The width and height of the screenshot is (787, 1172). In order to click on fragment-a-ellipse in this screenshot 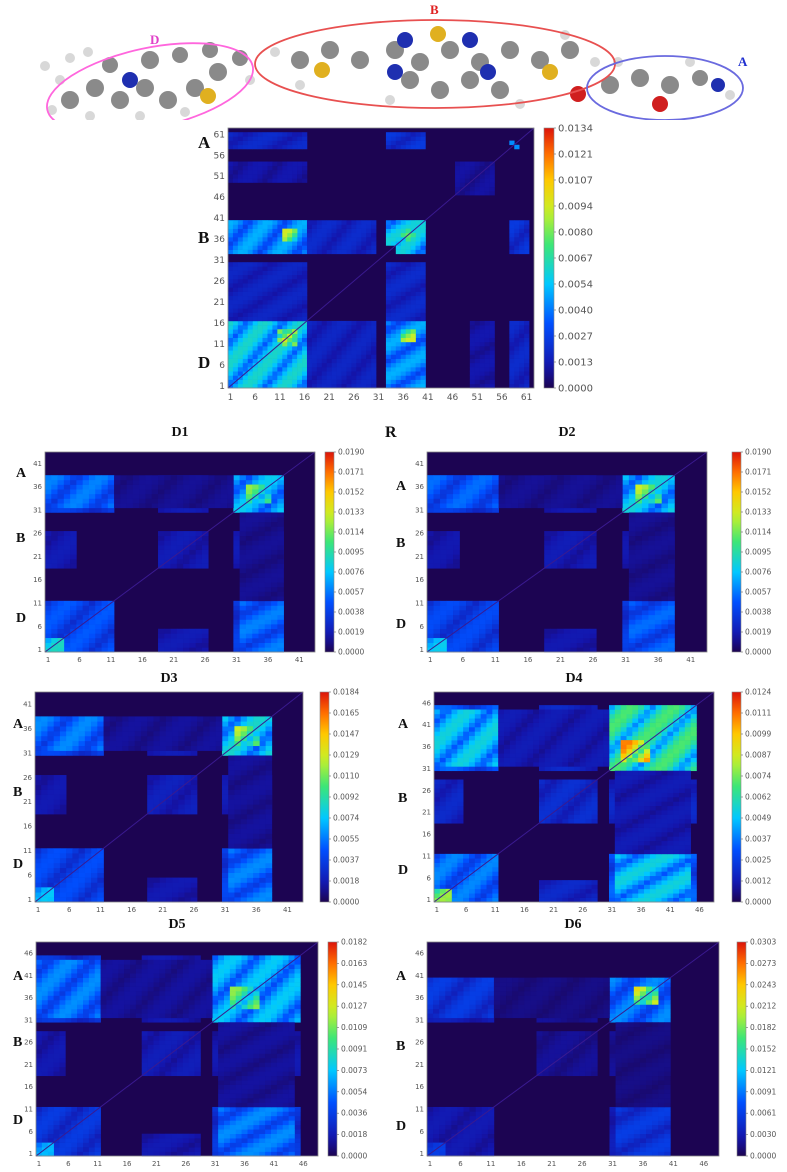, I will do `click(665, 87)`.